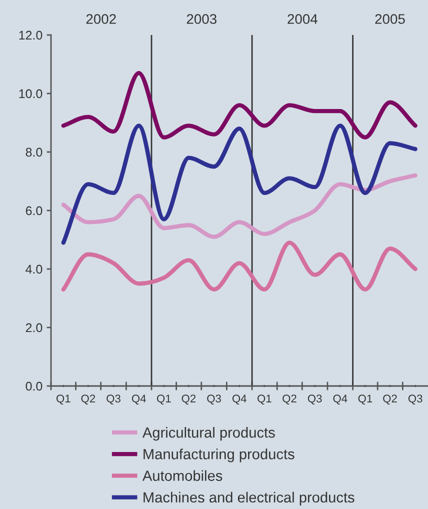 The image size is (428, 509). Describe the element at coordinates (208, 434) in the screenshot. I see `legend-label: Agricultural products` at that location.